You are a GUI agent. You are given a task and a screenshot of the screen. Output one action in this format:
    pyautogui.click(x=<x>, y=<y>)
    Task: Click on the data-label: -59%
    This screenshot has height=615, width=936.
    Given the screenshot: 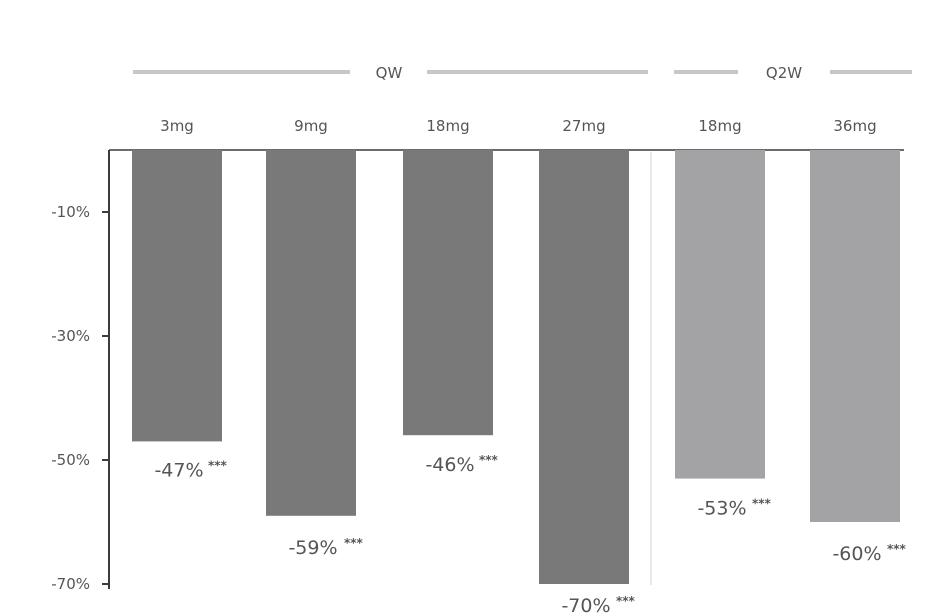 What is the action you would take?
    pyautogui.click(x=312, y=548)
    